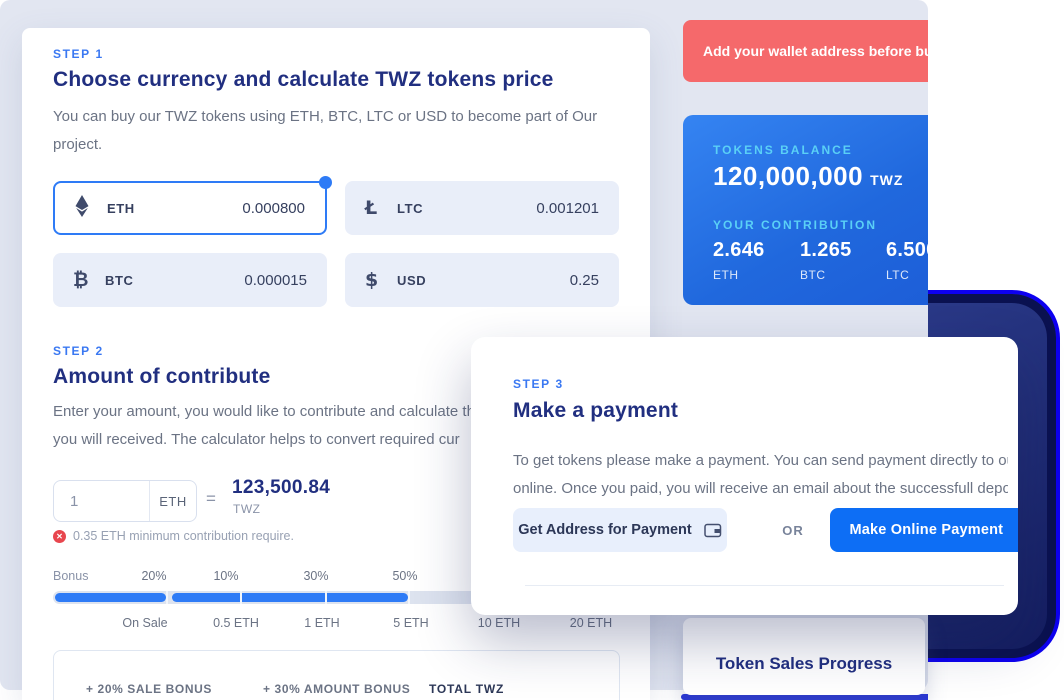 The width and height of the screenshot is (1064, 700). What do you see at coordinates (712, 530) in the screenshot?
I see `wallet-icon` at bounding box center [712, 530].